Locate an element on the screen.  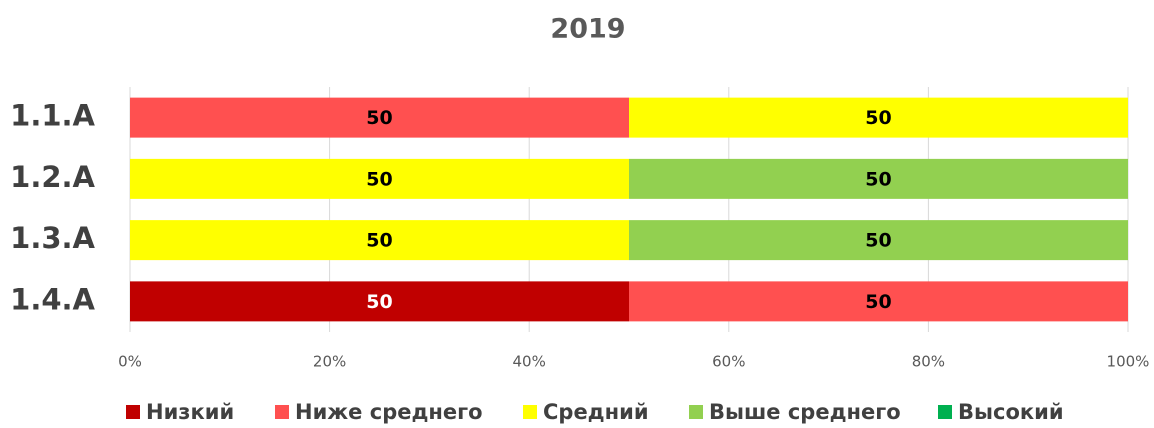
y-tick-label: 1.4.A is located at coordinates (52, 299).